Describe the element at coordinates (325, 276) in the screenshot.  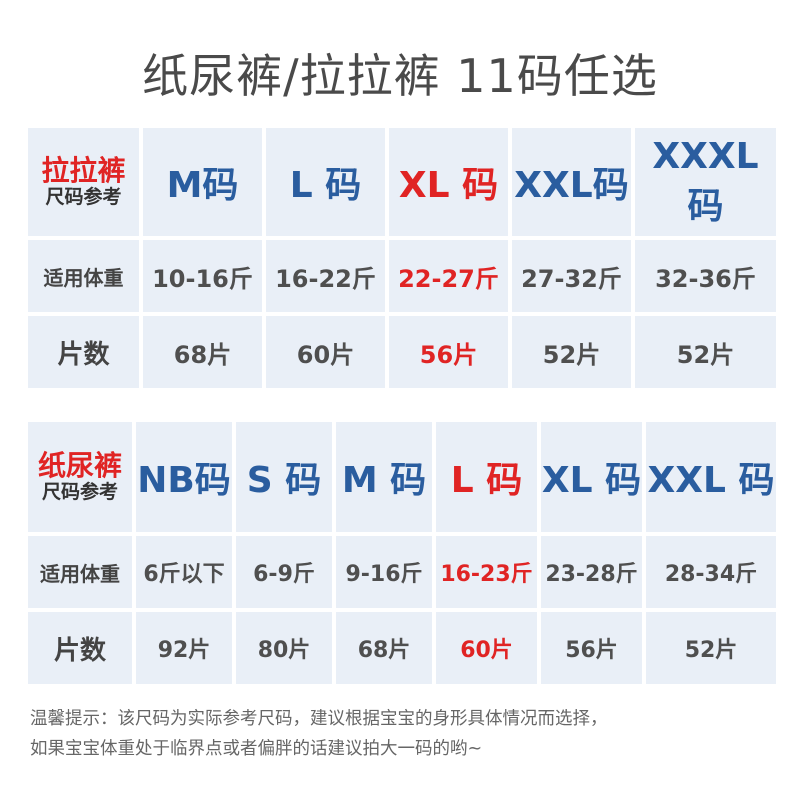
I see `weight-value: 16-22斤` at that location.